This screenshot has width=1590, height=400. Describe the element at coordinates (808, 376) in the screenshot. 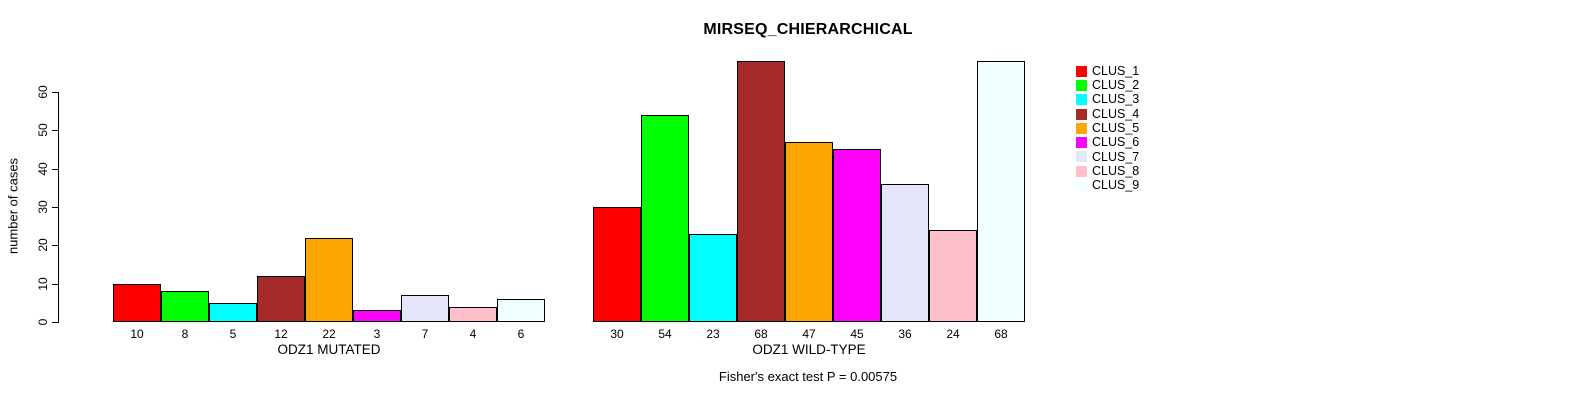

I see `fisher-test-caption: Fisher's exact test P = 0.00575` at that location.